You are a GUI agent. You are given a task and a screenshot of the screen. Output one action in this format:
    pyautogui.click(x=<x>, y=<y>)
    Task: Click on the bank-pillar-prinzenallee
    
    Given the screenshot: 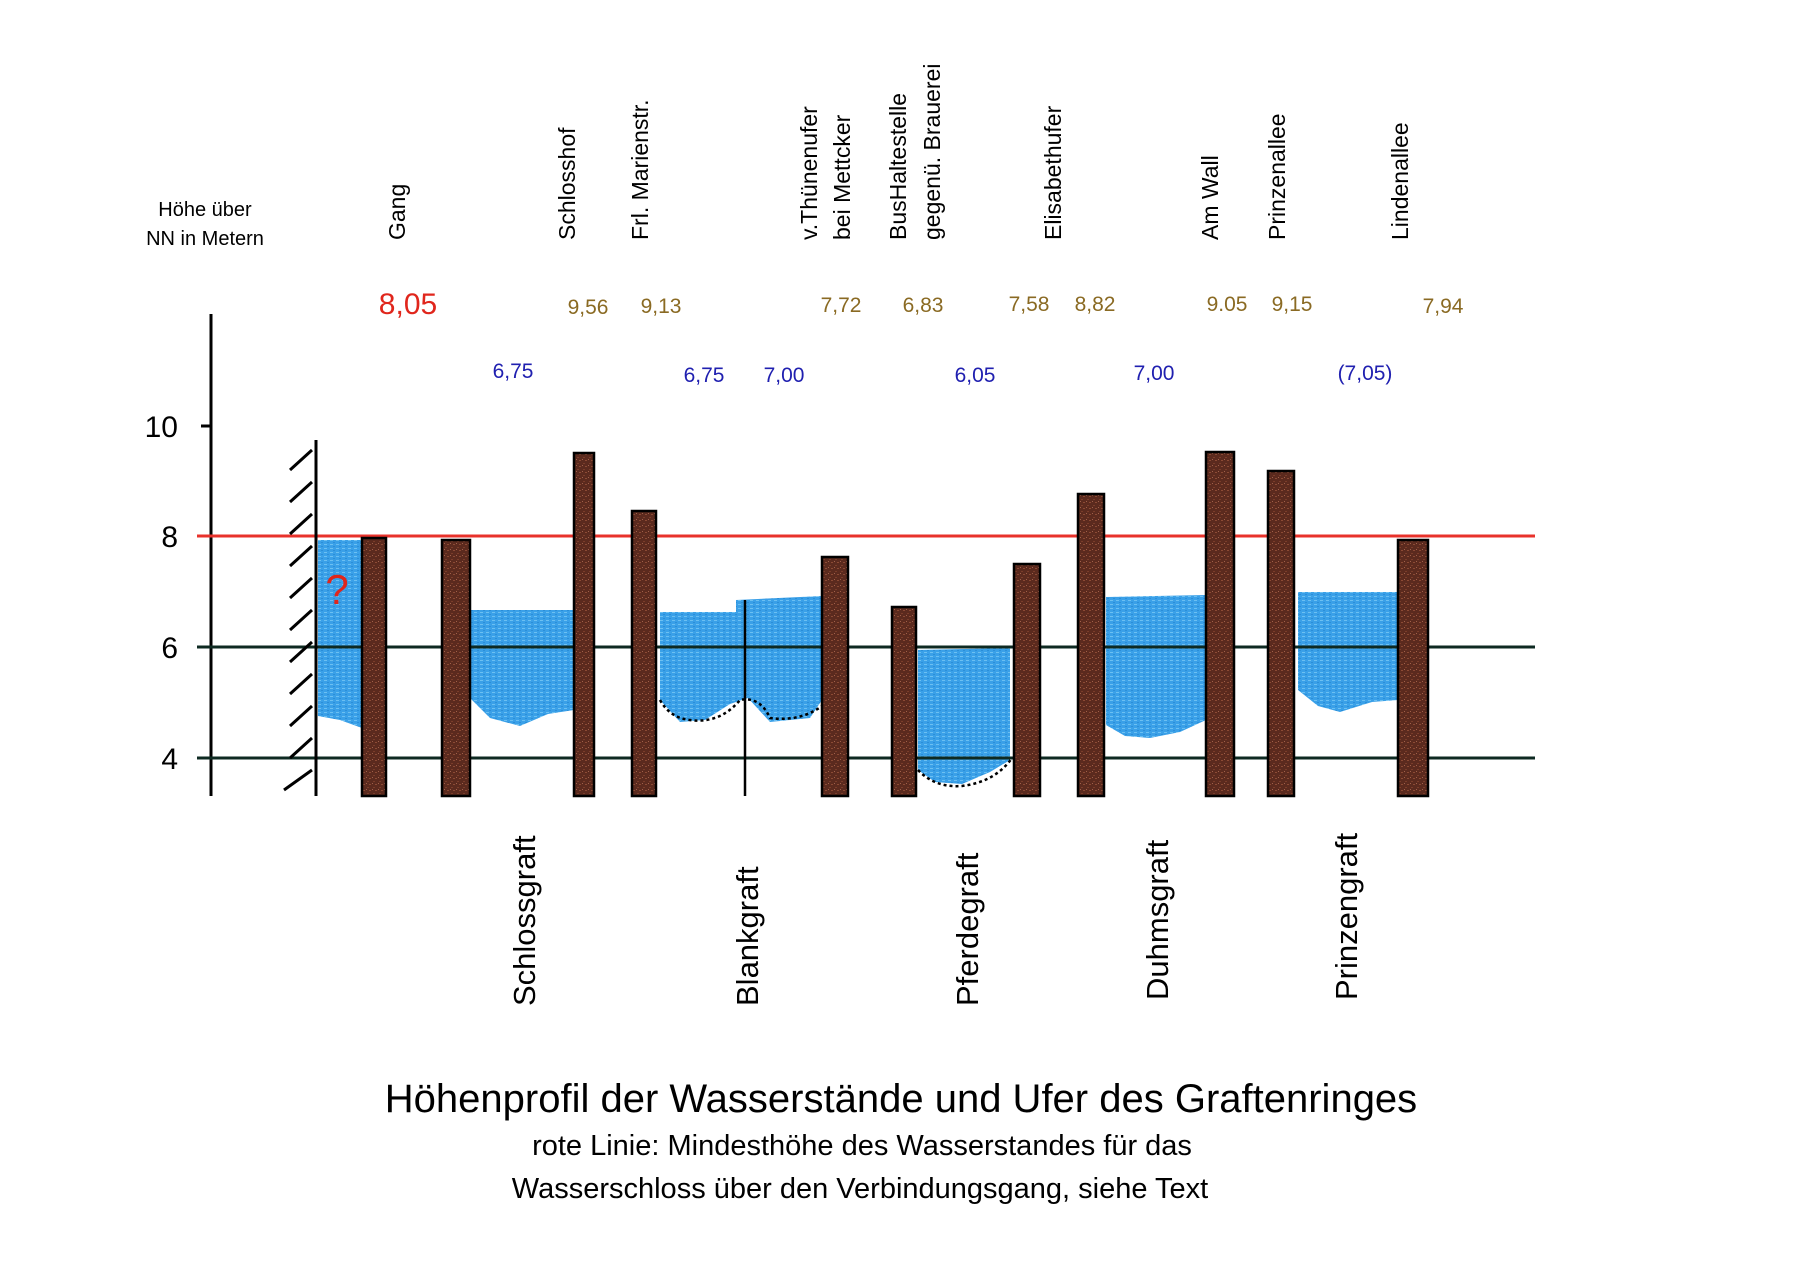 What is the action you would take?
    pyautogui.click(x=1281, y=633)
    